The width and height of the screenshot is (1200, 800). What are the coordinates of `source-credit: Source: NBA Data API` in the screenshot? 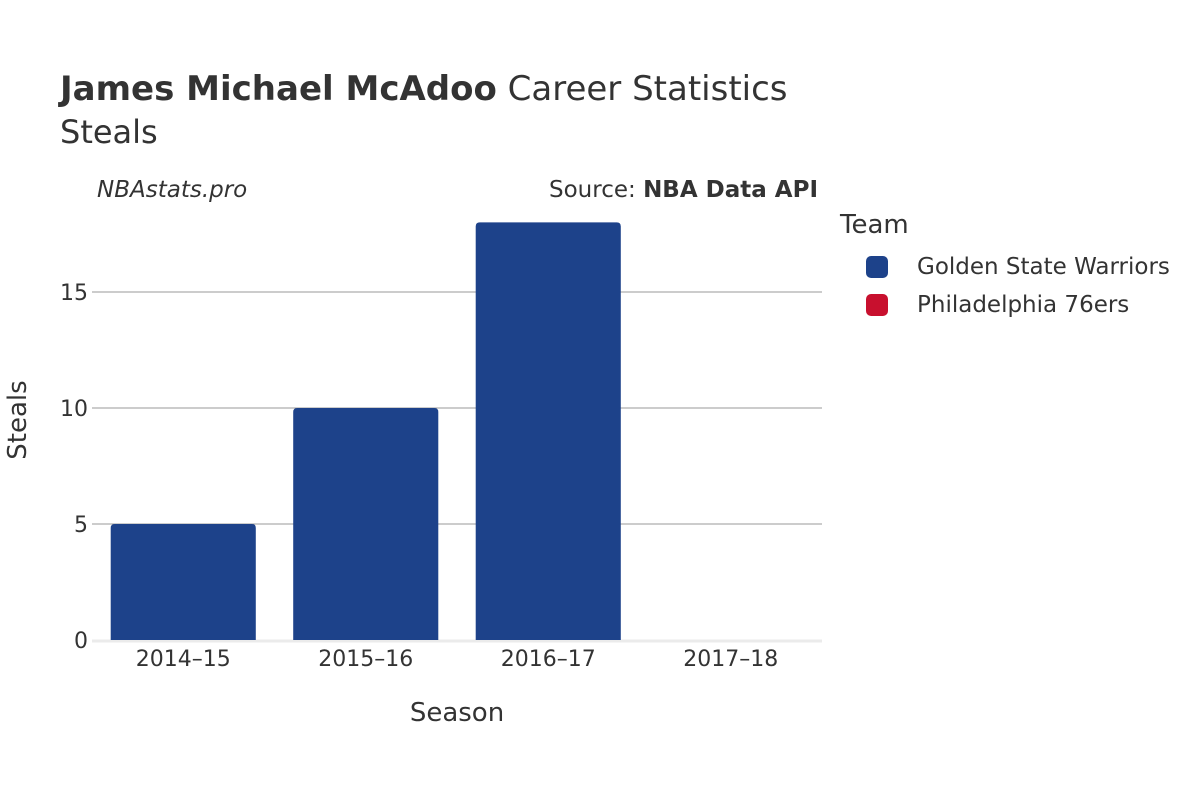 It's located at (683, 190).